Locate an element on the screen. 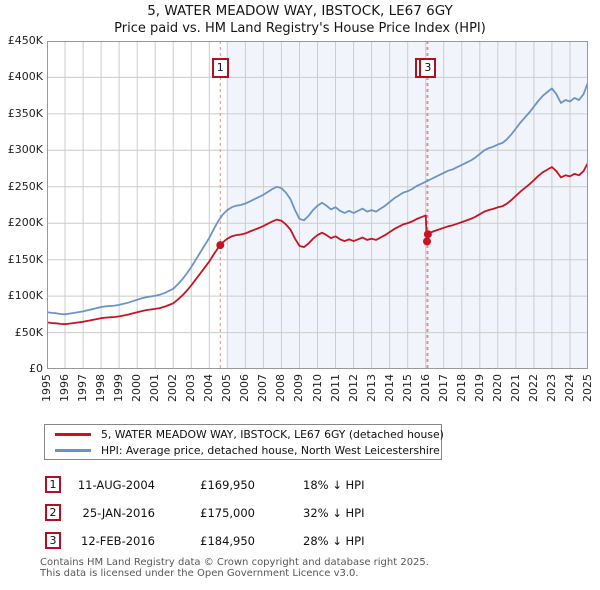  x-tick-label: 2001 is located at coordinates (155, 388).